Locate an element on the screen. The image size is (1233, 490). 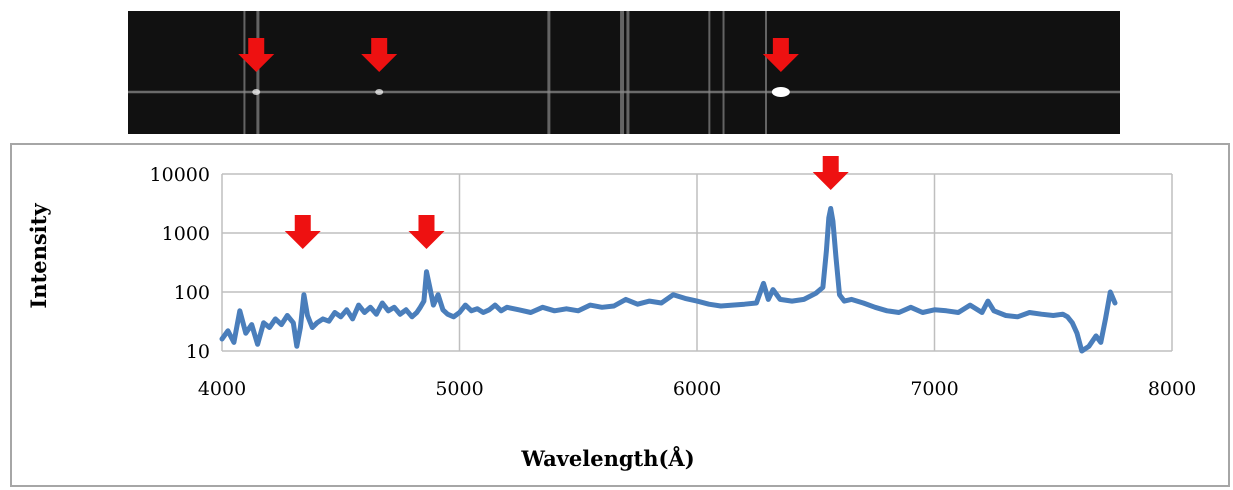
y-axis-label: Intensity is located at coordinates (38, 256).